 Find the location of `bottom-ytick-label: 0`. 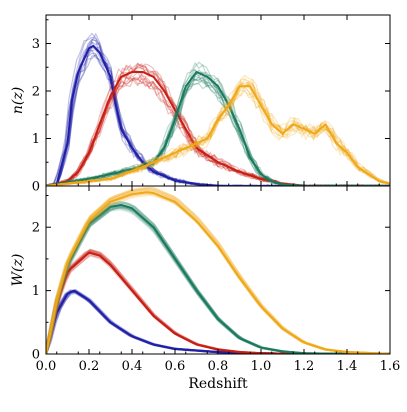

bottom-ytick-label: 0 is located at coordinates (36, 355).